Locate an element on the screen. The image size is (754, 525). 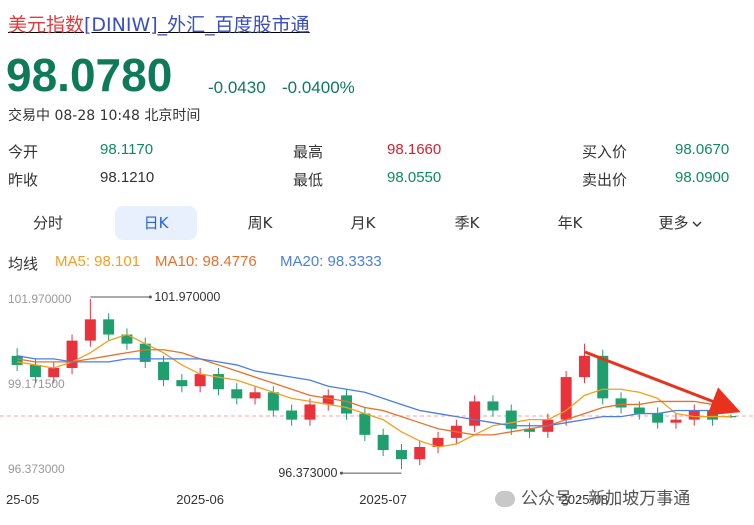
stat-label: 买入价 is located at coordinates (605, 152).